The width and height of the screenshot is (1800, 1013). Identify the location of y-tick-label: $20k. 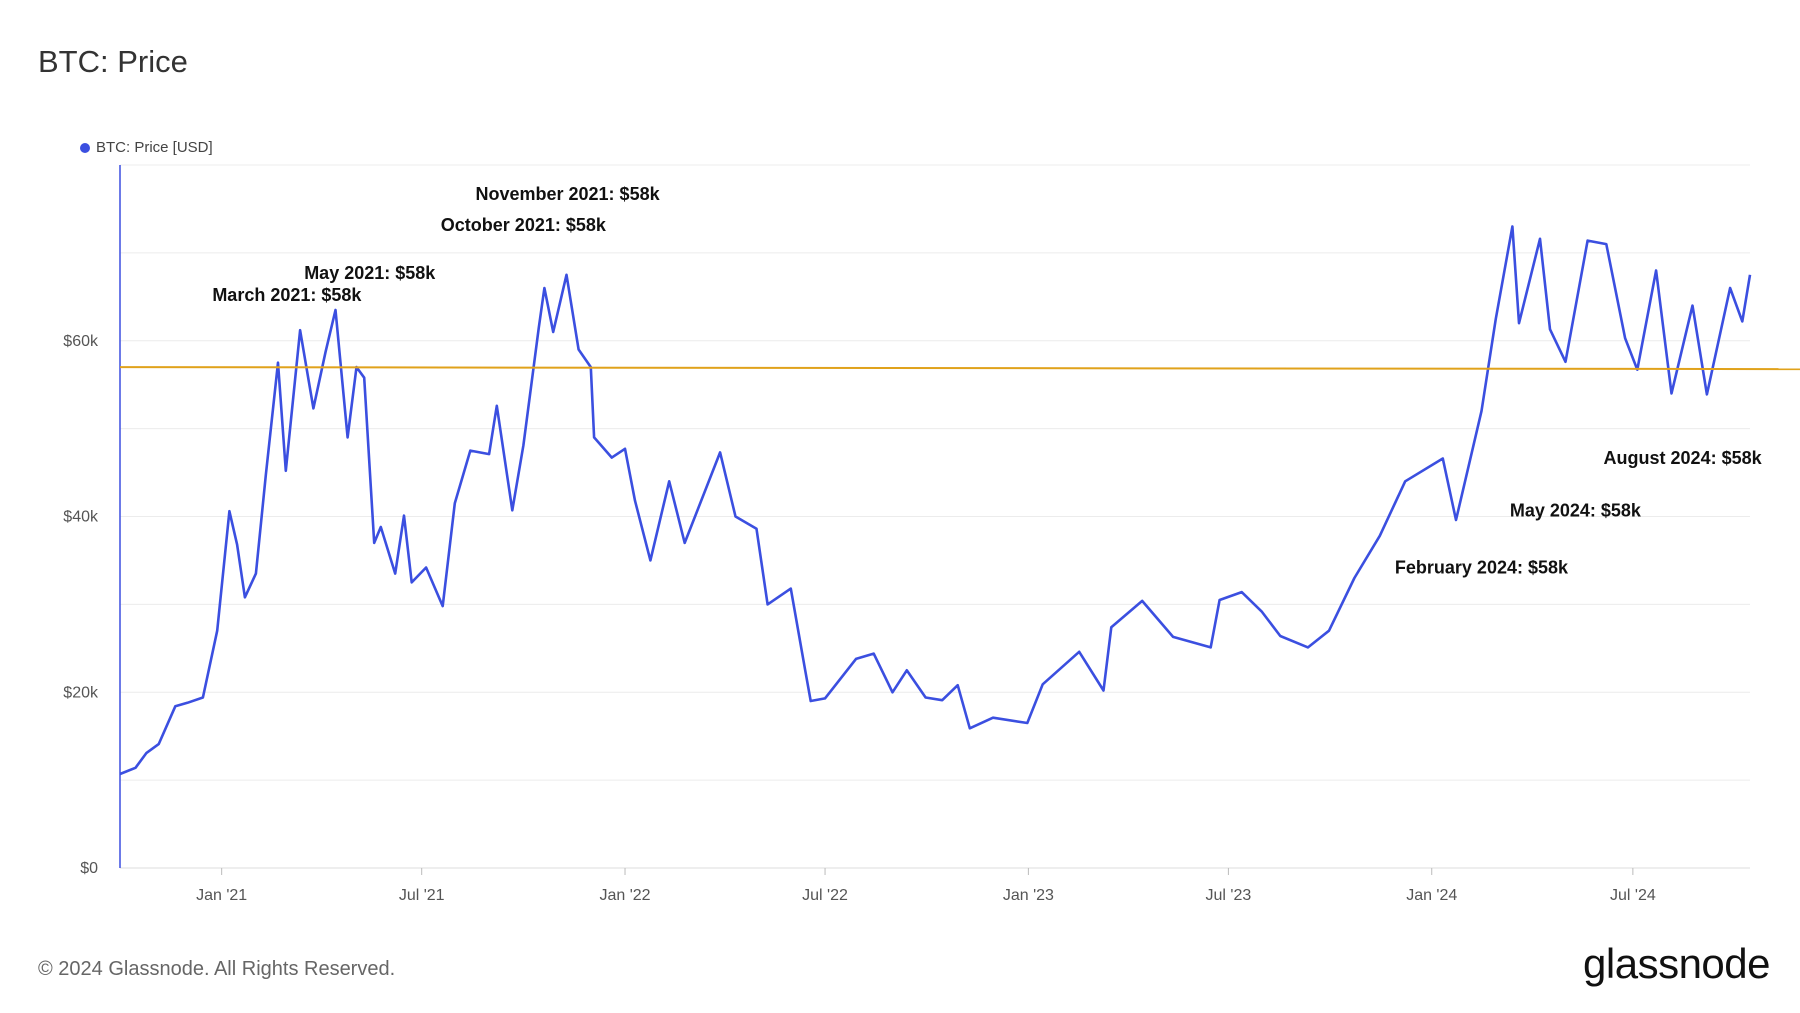
(81, 692).